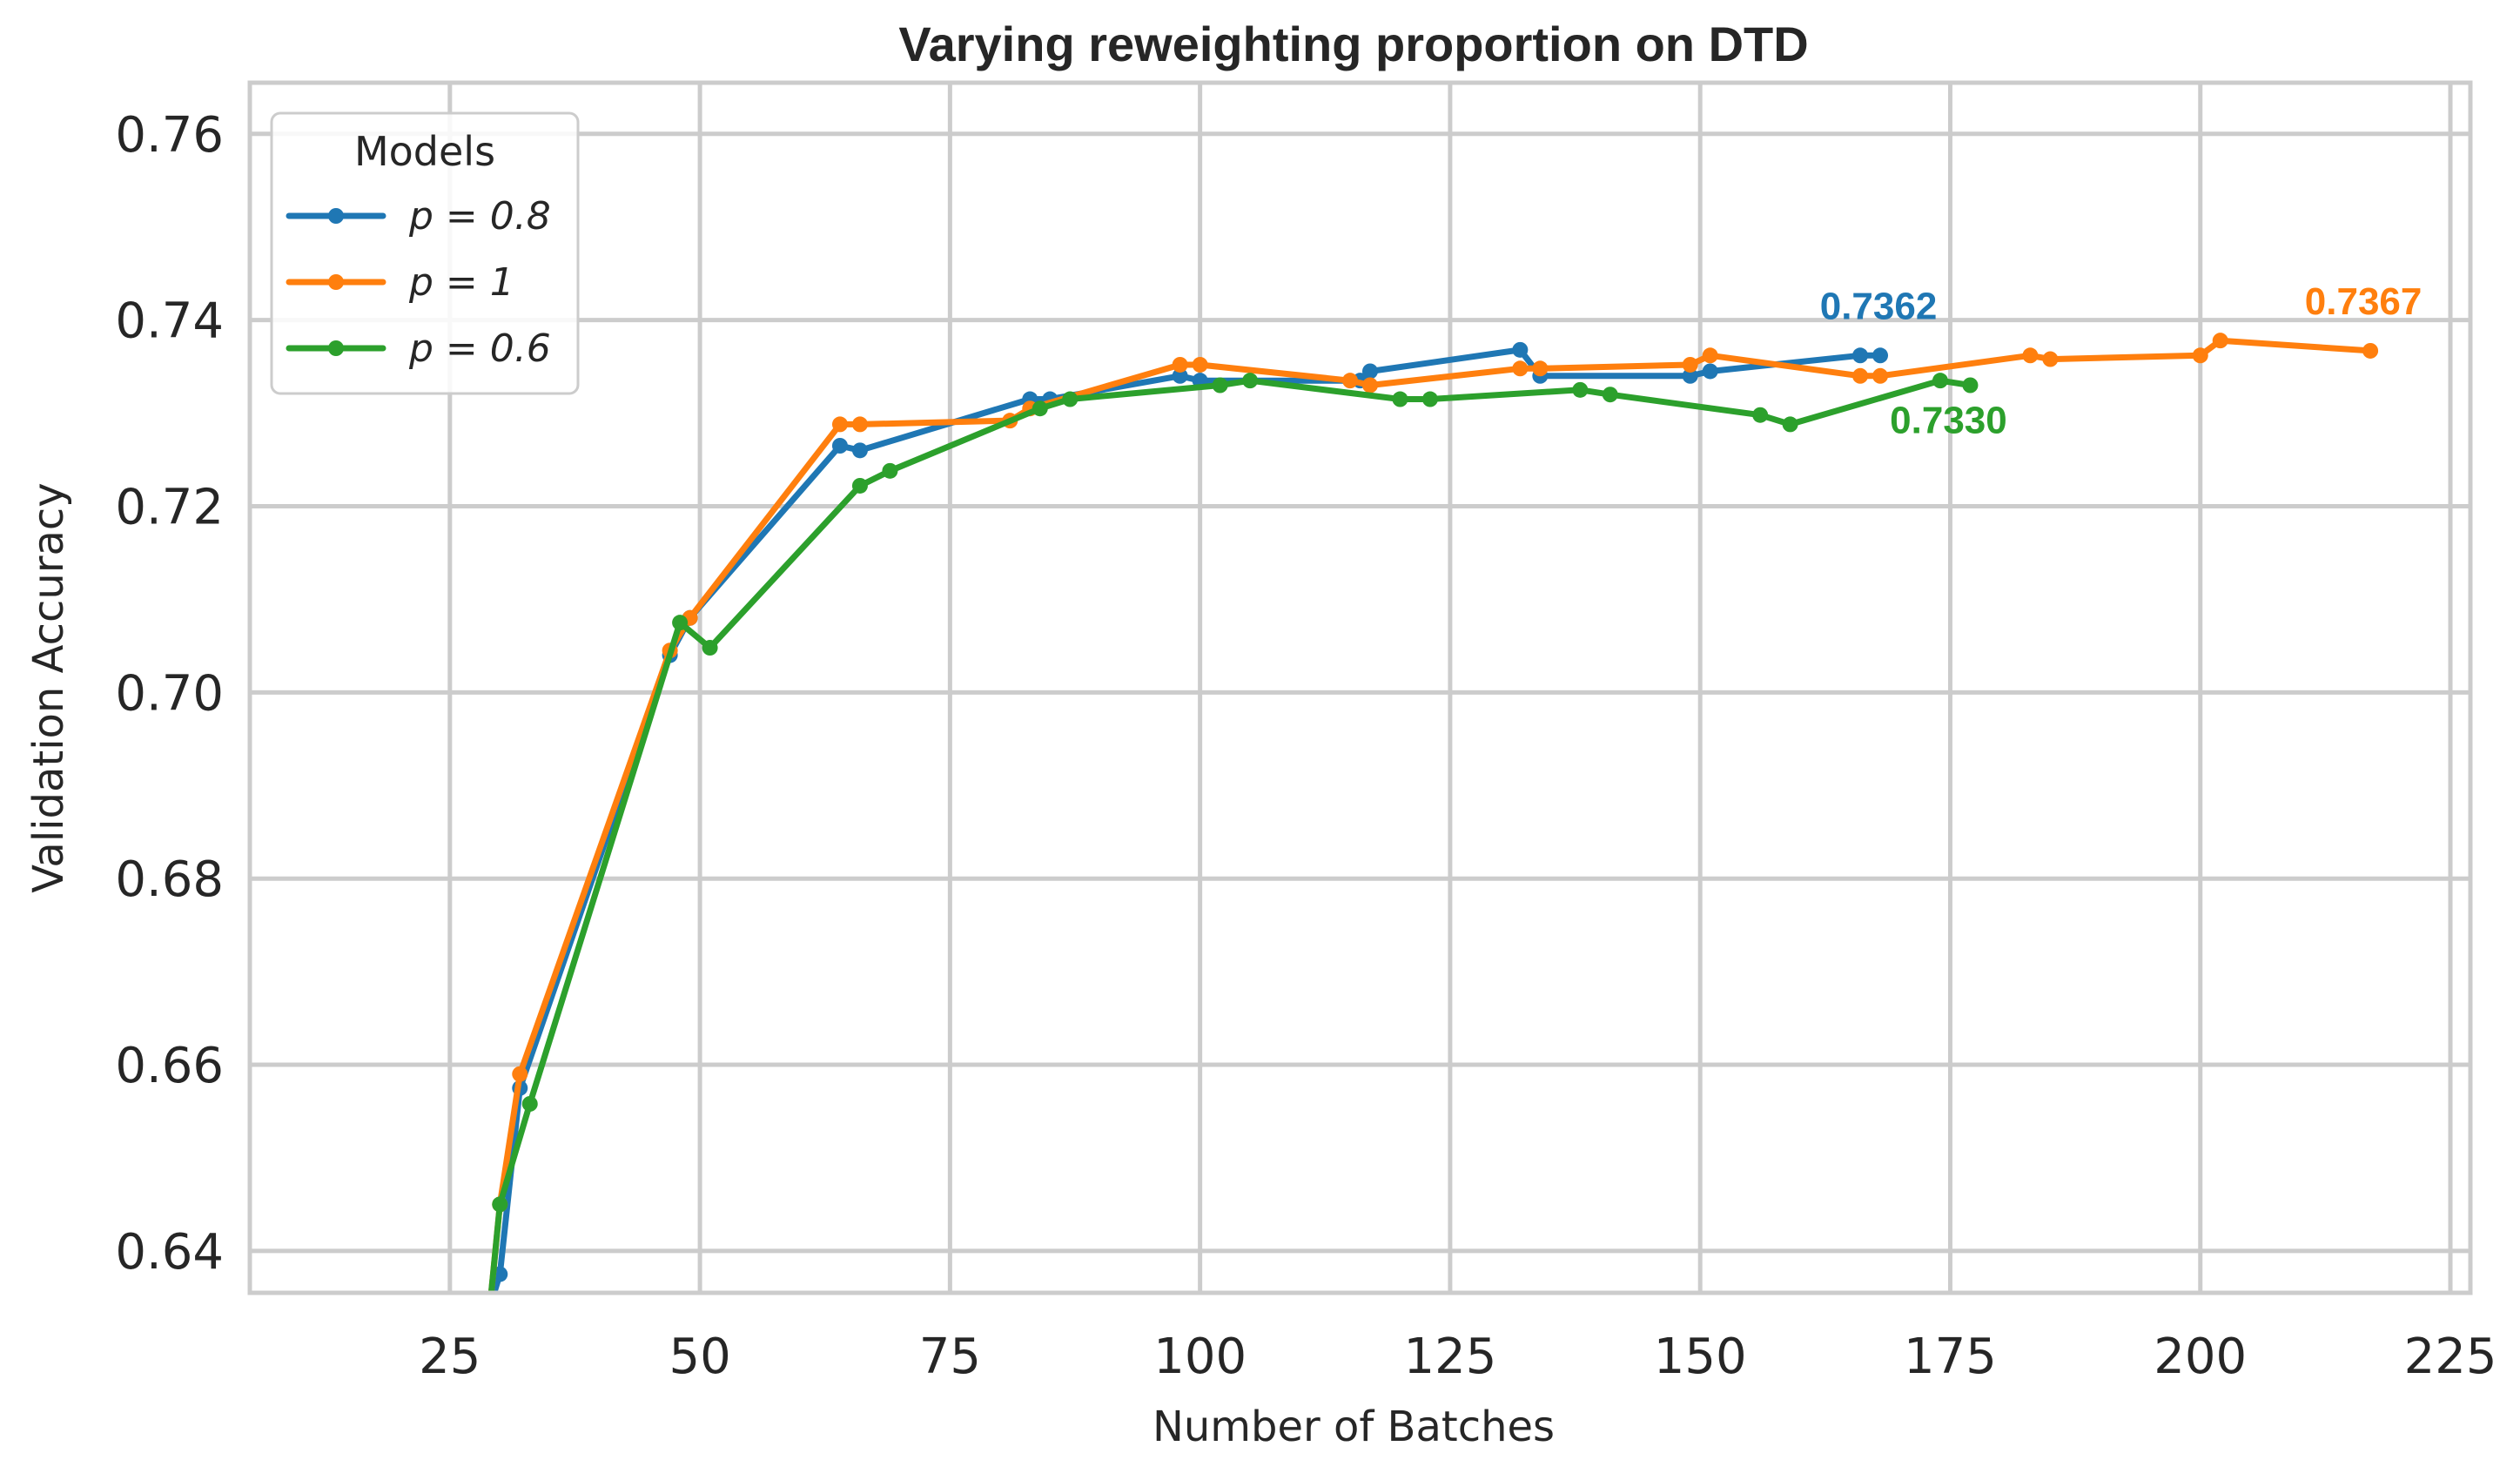 The image size is (2520, 1480). What do you see at coordinates (2364, 301) in the screenshot?
I see `value-annotation: 0.7367` at bounding box center [2364, 301].